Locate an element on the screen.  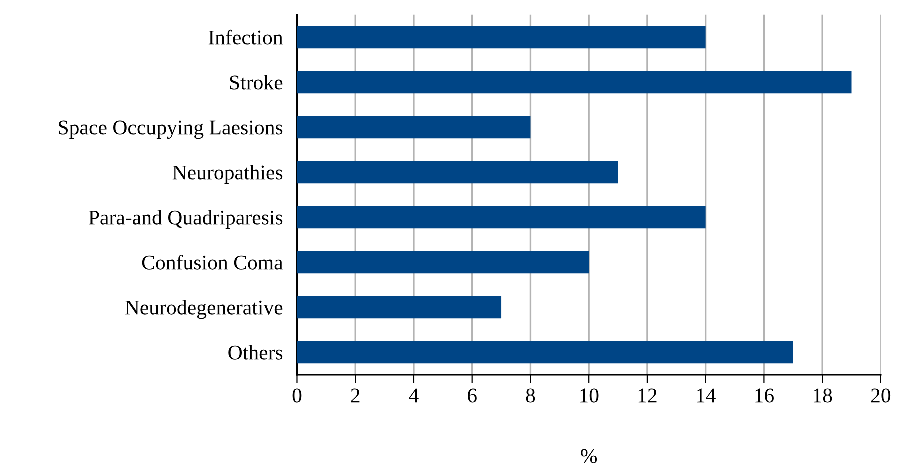
y-tick-label: Others is located at coordinates (255, 352).